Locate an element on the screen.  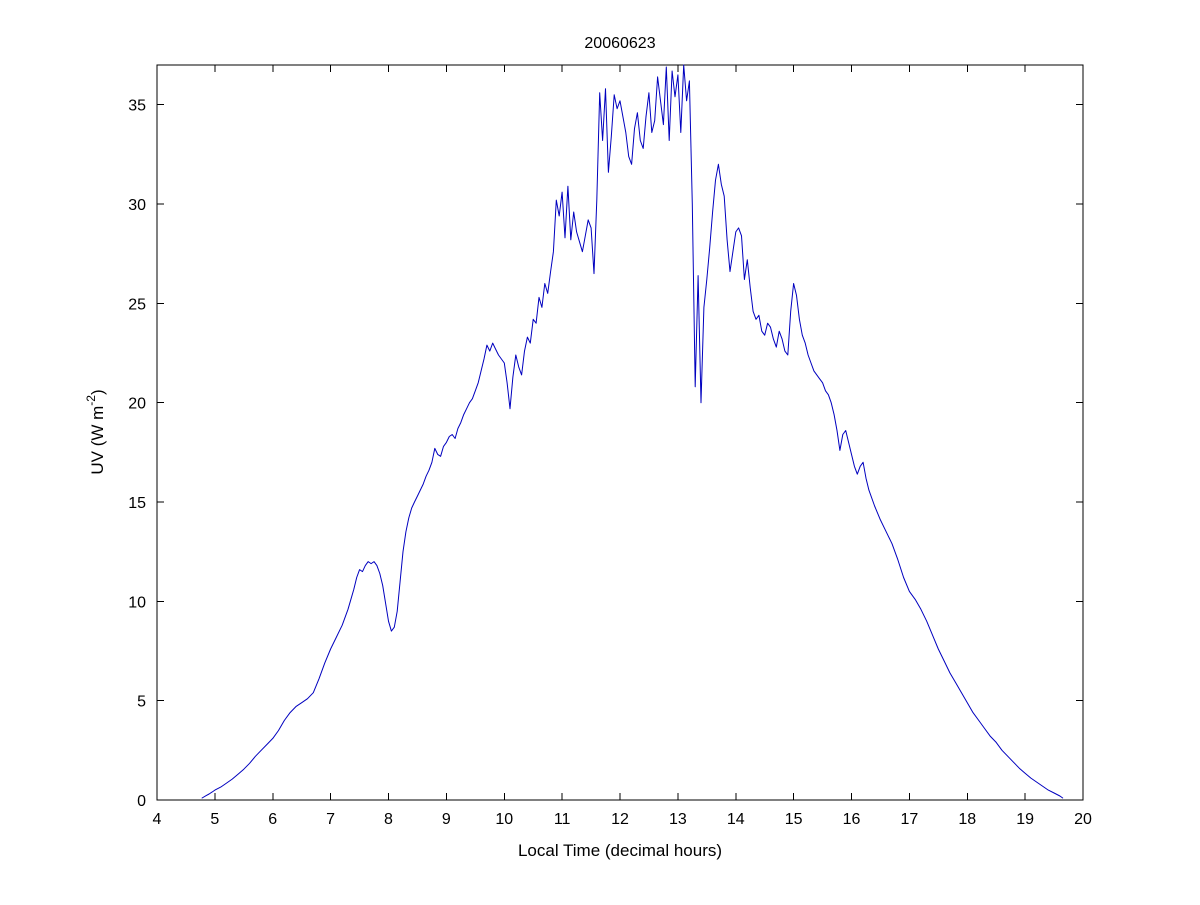
x-tick-label: 10 is located at coordinates (504, 819).